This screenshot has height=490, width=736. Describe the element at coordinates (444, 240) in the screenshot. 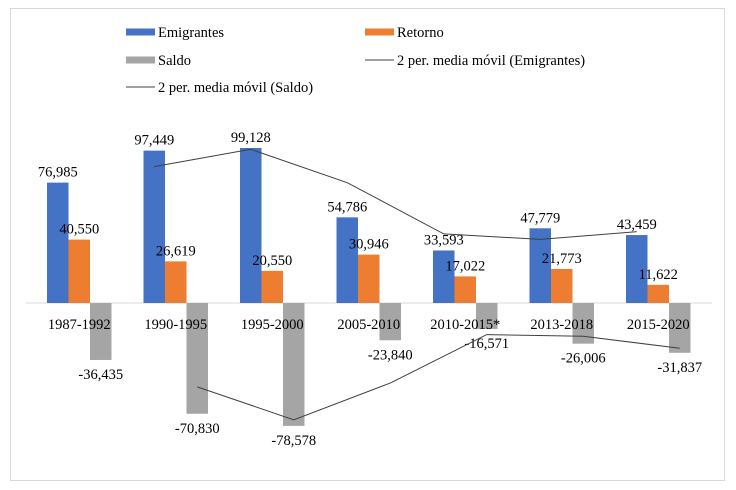

I see `data-label-emigrantes-4: 33,593` at that location.